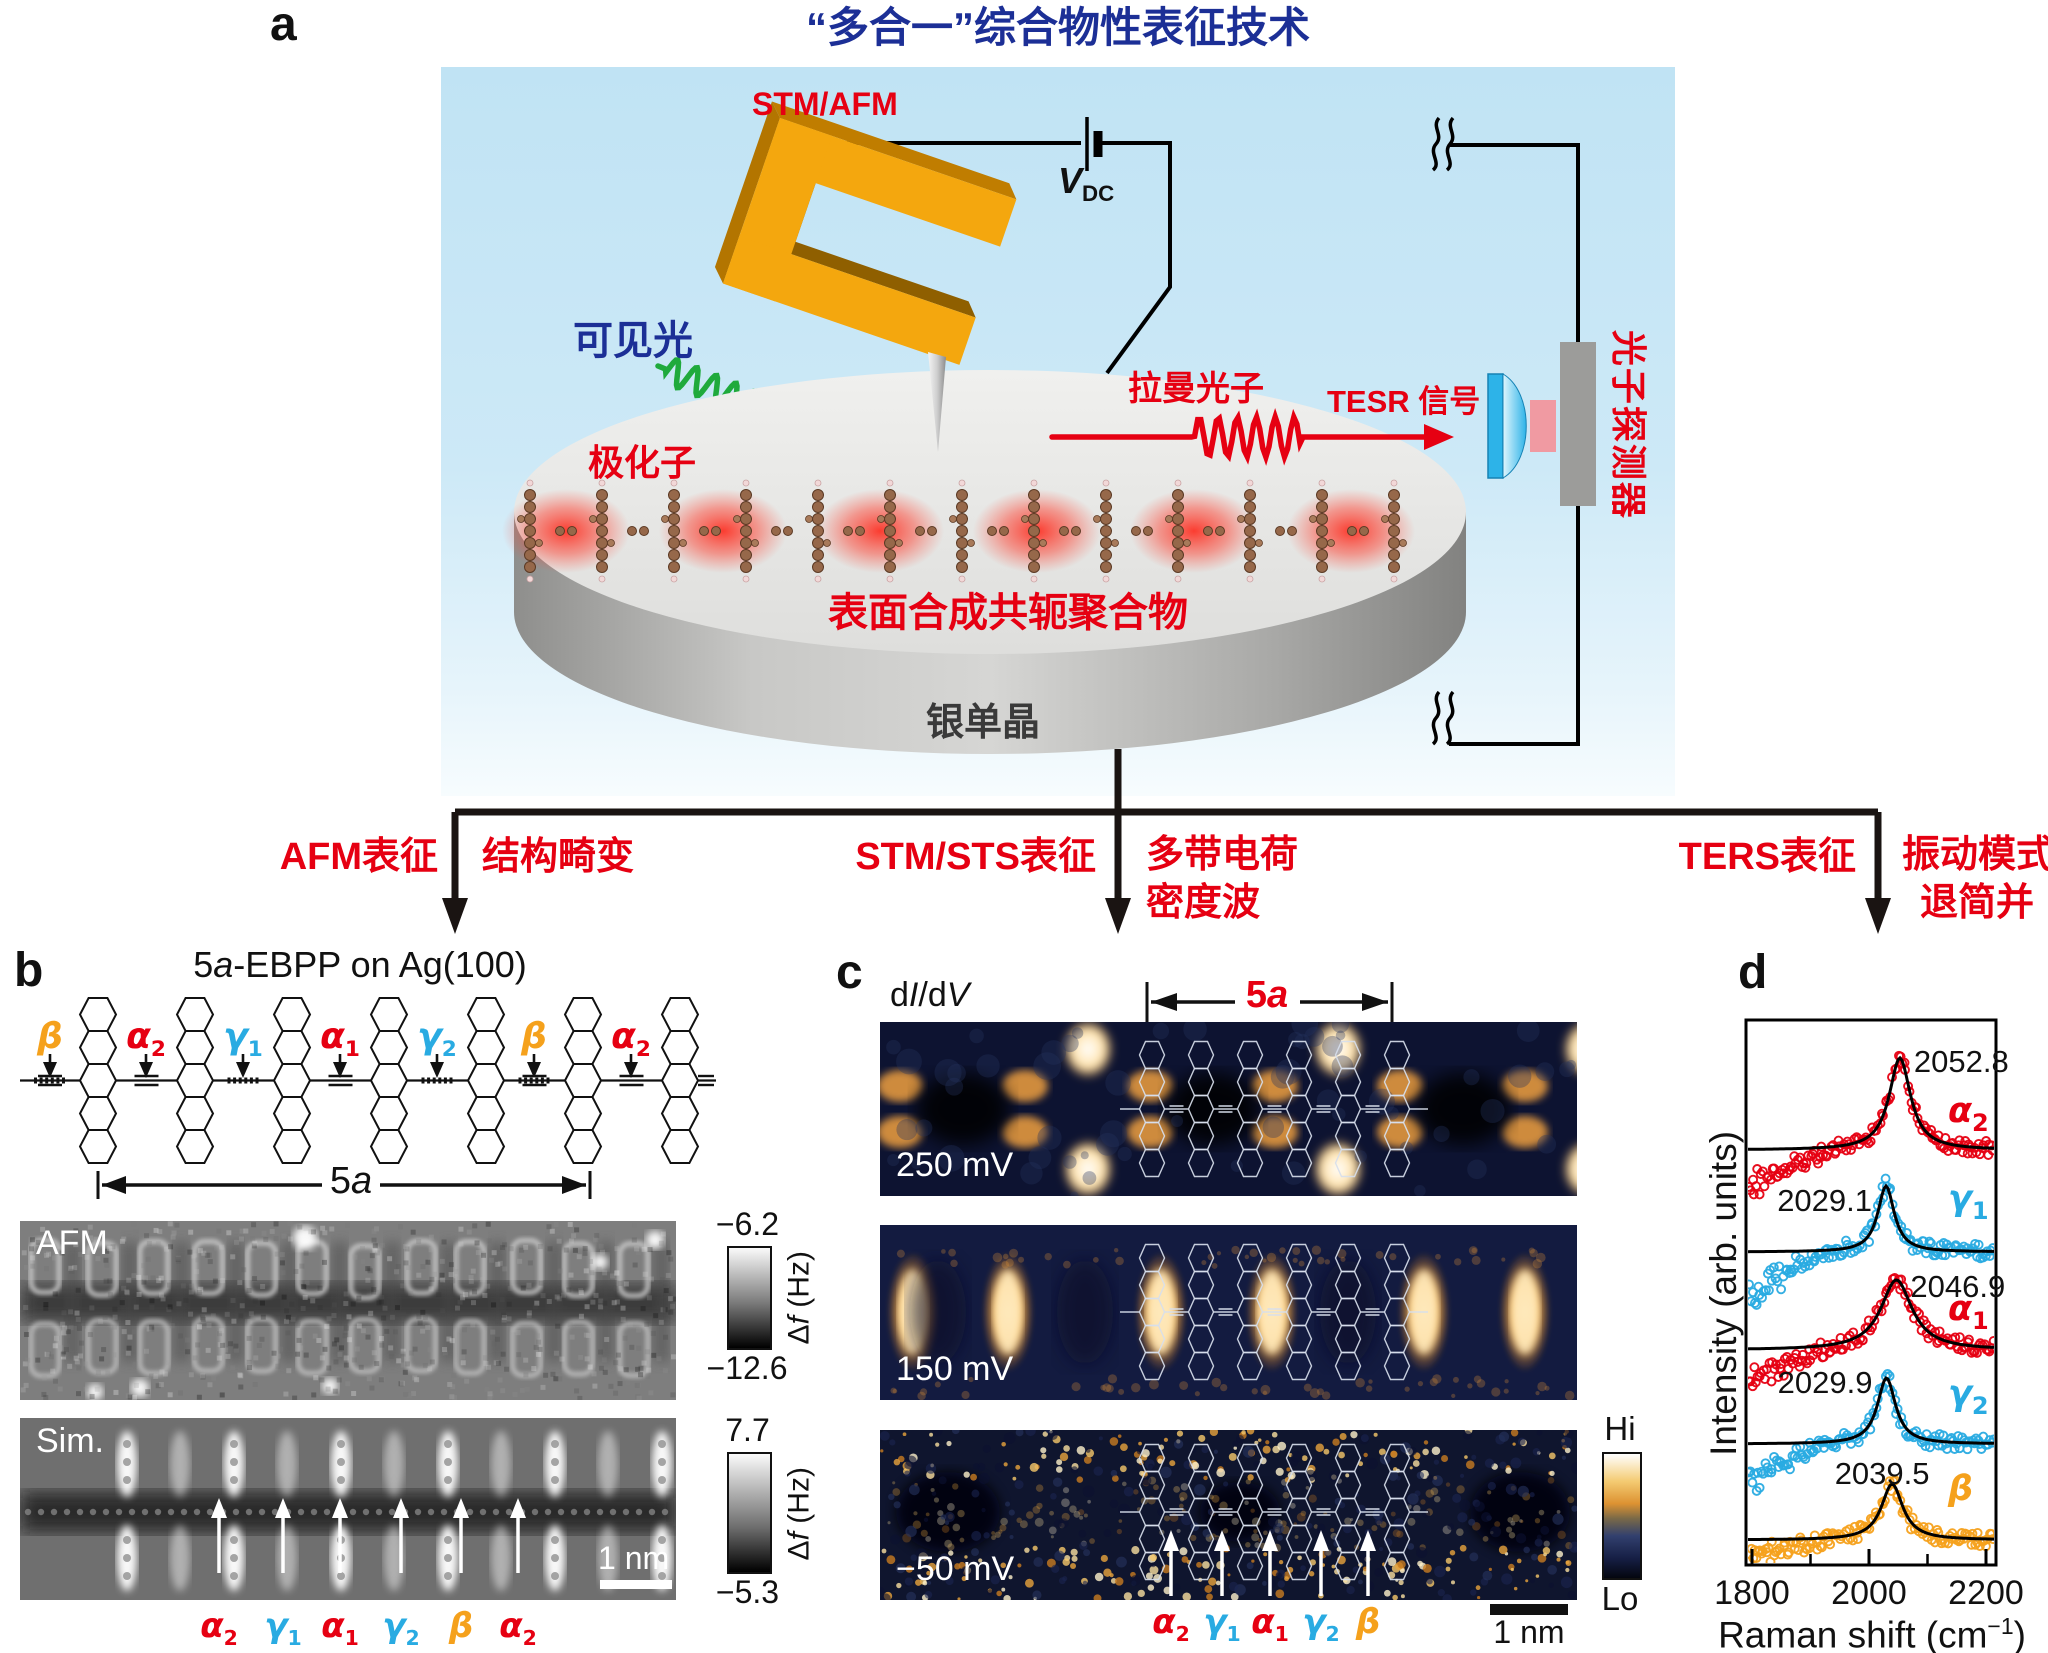  Describe the element at coordinates (975, 857) in the screenshot. I see `branch-method-sts: STM/STS表征` at that location.